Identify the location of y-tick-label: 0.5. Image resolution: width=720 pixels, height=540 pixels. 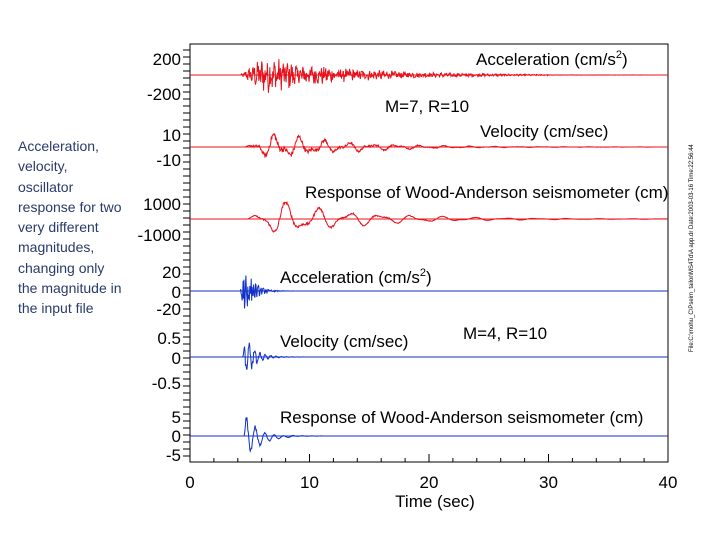
(169, 338).